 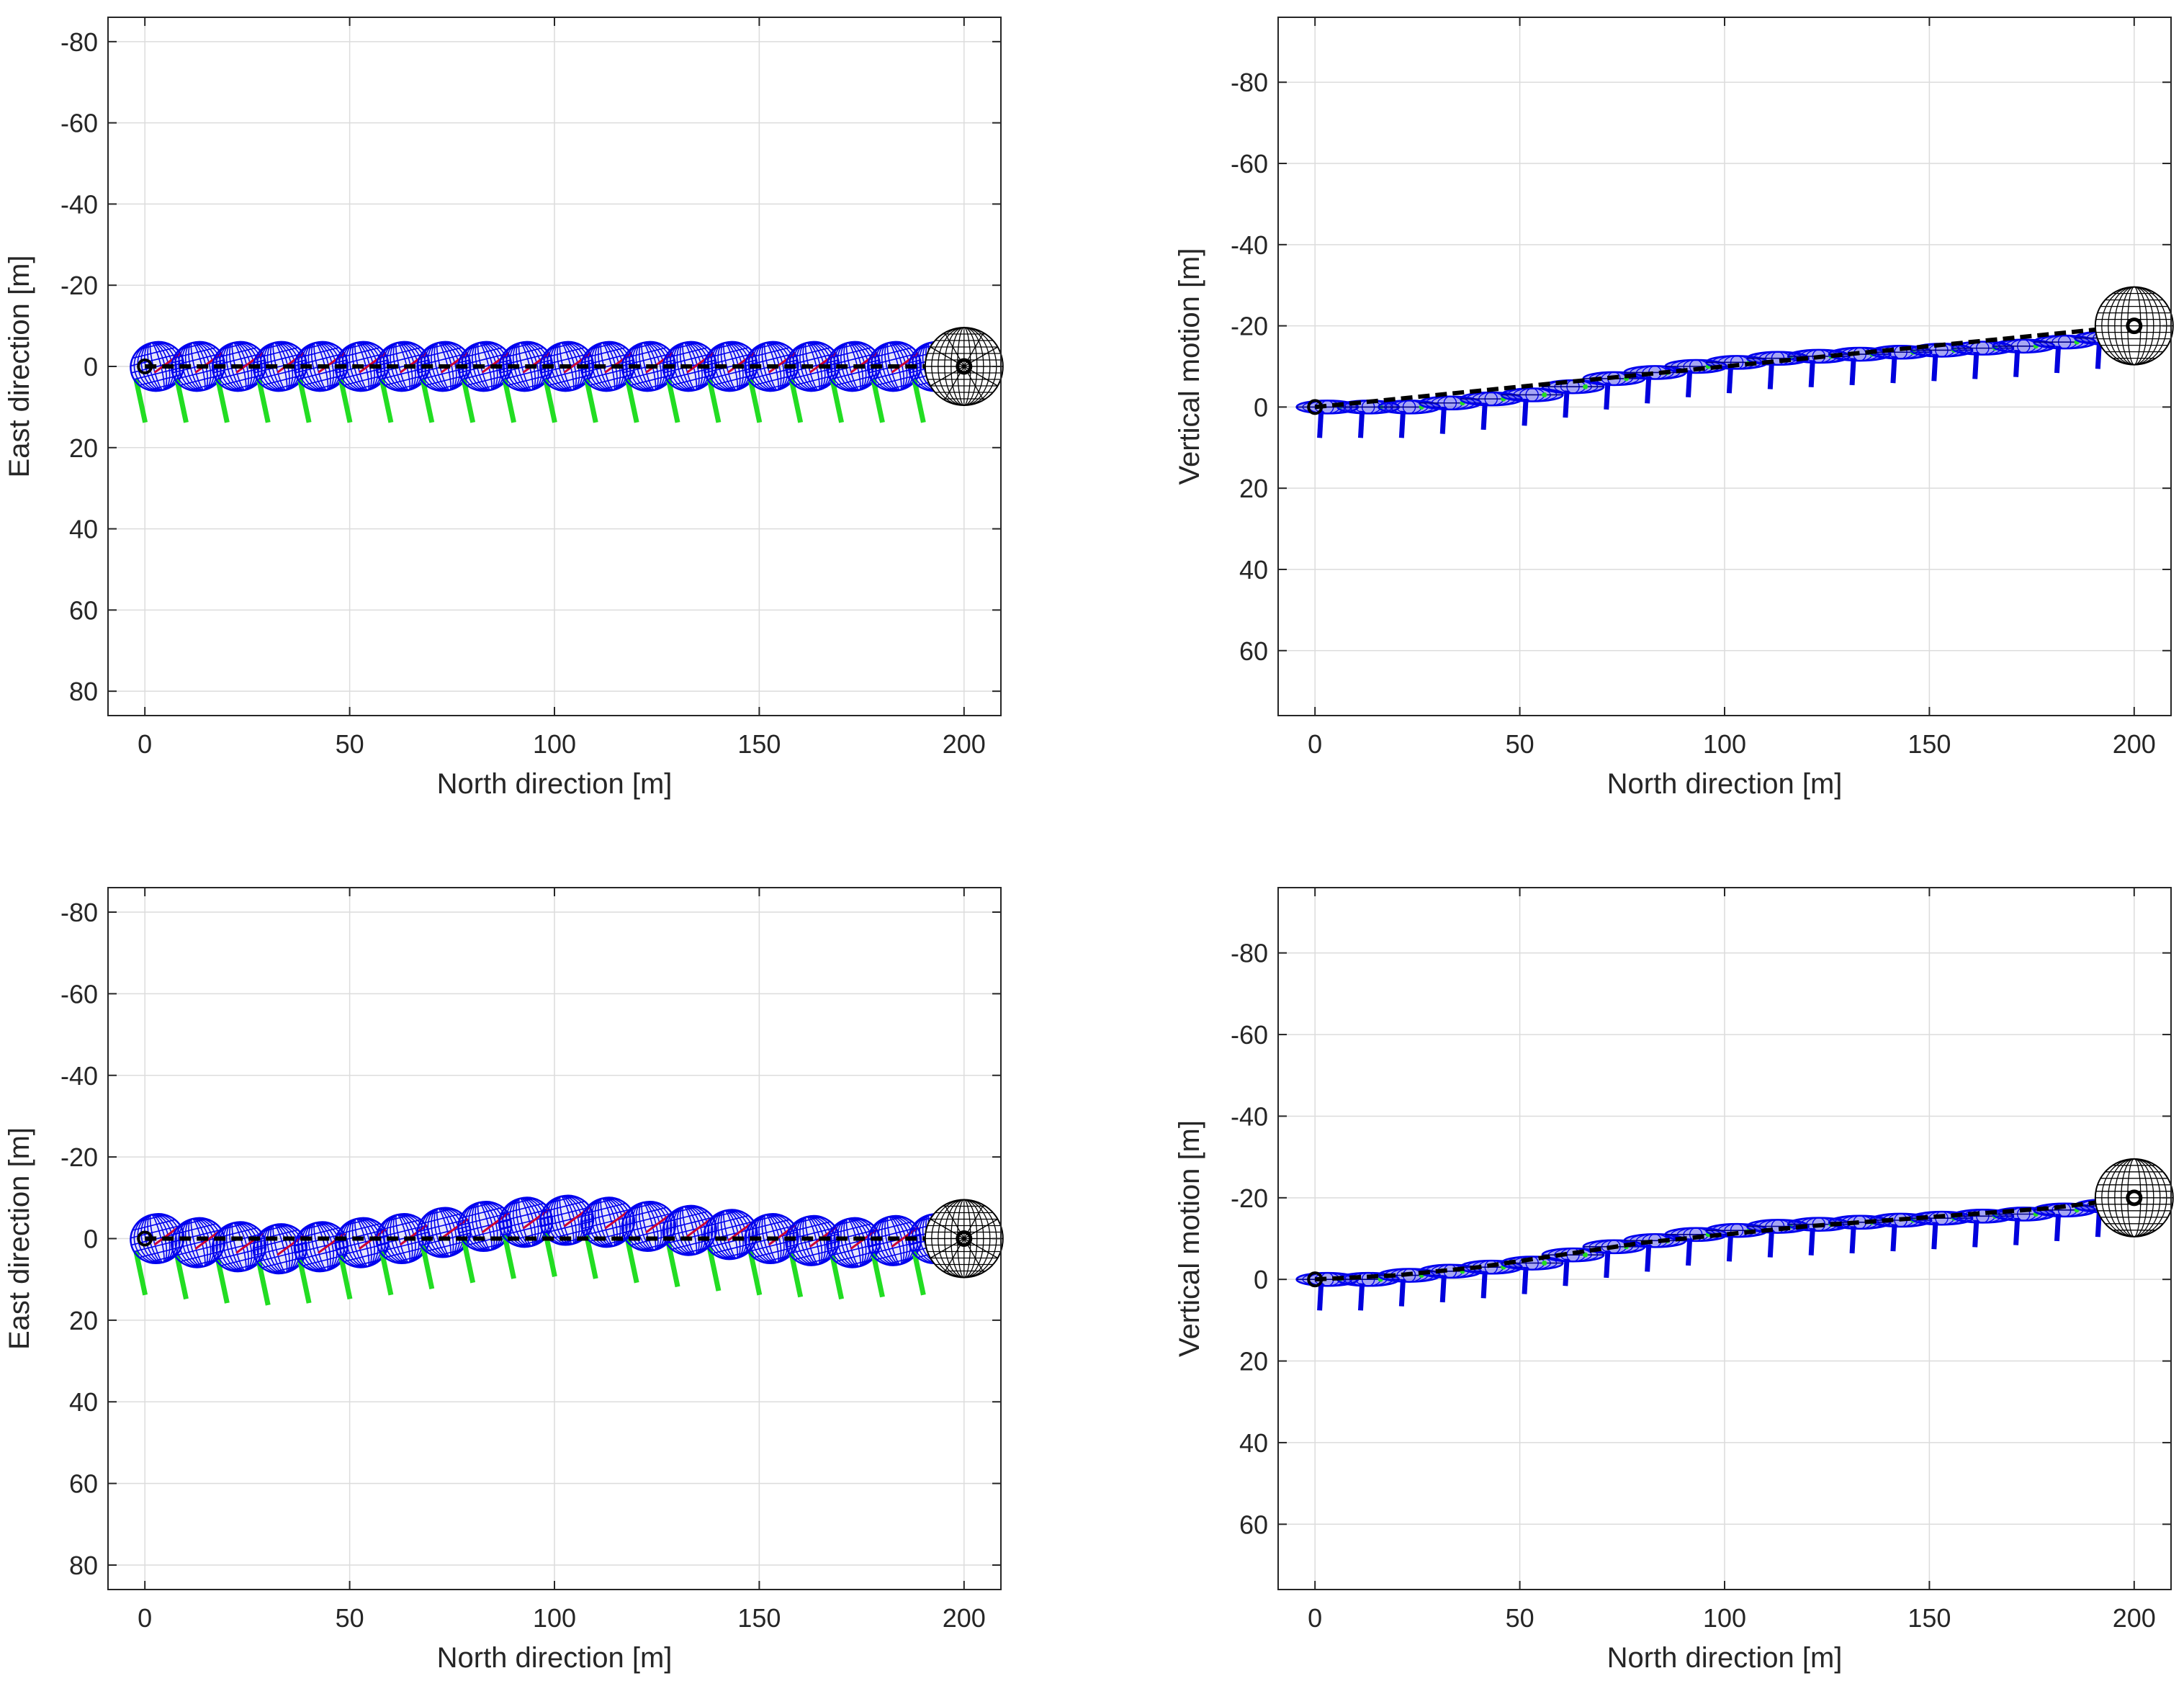 I want to click on heading-mark, so click(x=495, y=1223).